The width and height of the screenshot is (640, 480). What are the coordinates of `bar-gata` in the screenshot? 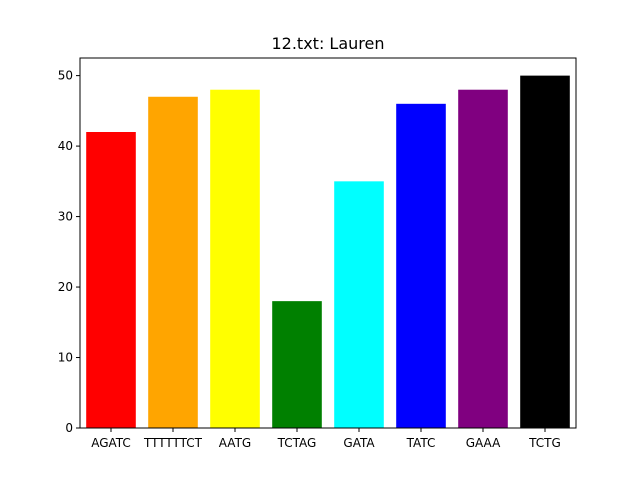 It's located at (359, 304).